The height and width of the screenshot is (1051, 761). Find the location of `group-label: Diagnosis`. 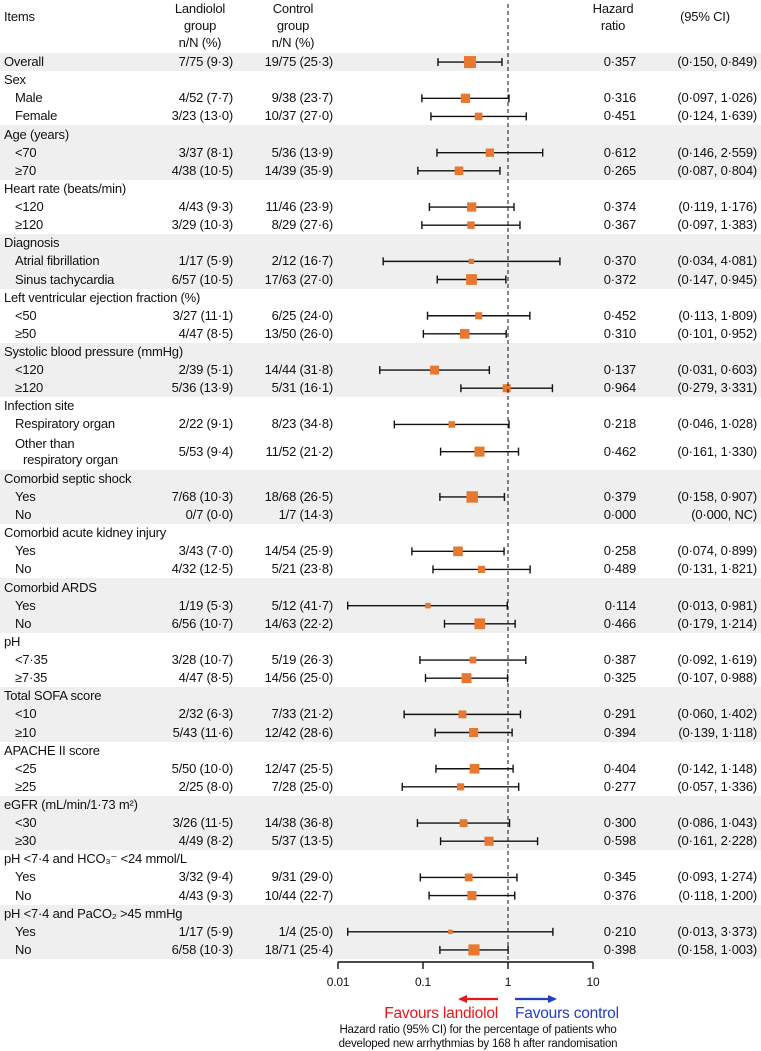

group-label: Diagnosis is located at coordinates (32, 243).